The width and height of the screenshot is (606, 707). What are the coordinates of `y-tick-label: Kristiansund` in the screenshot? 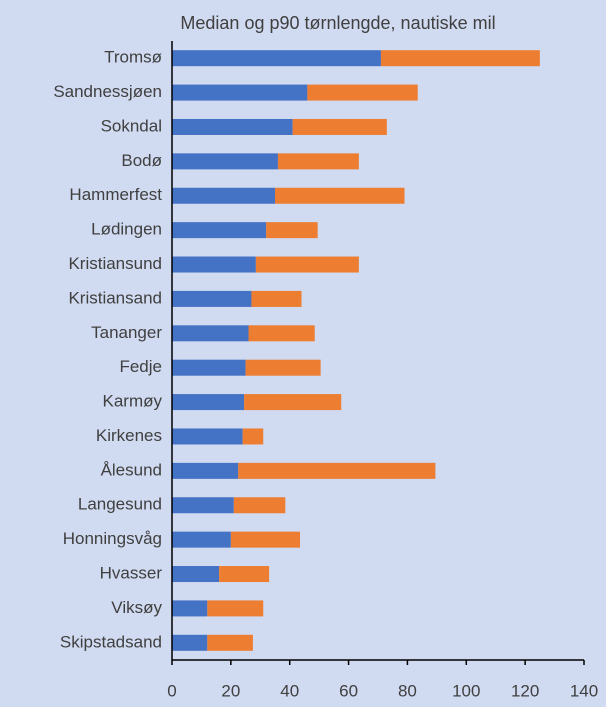 It's located at (115, 263).